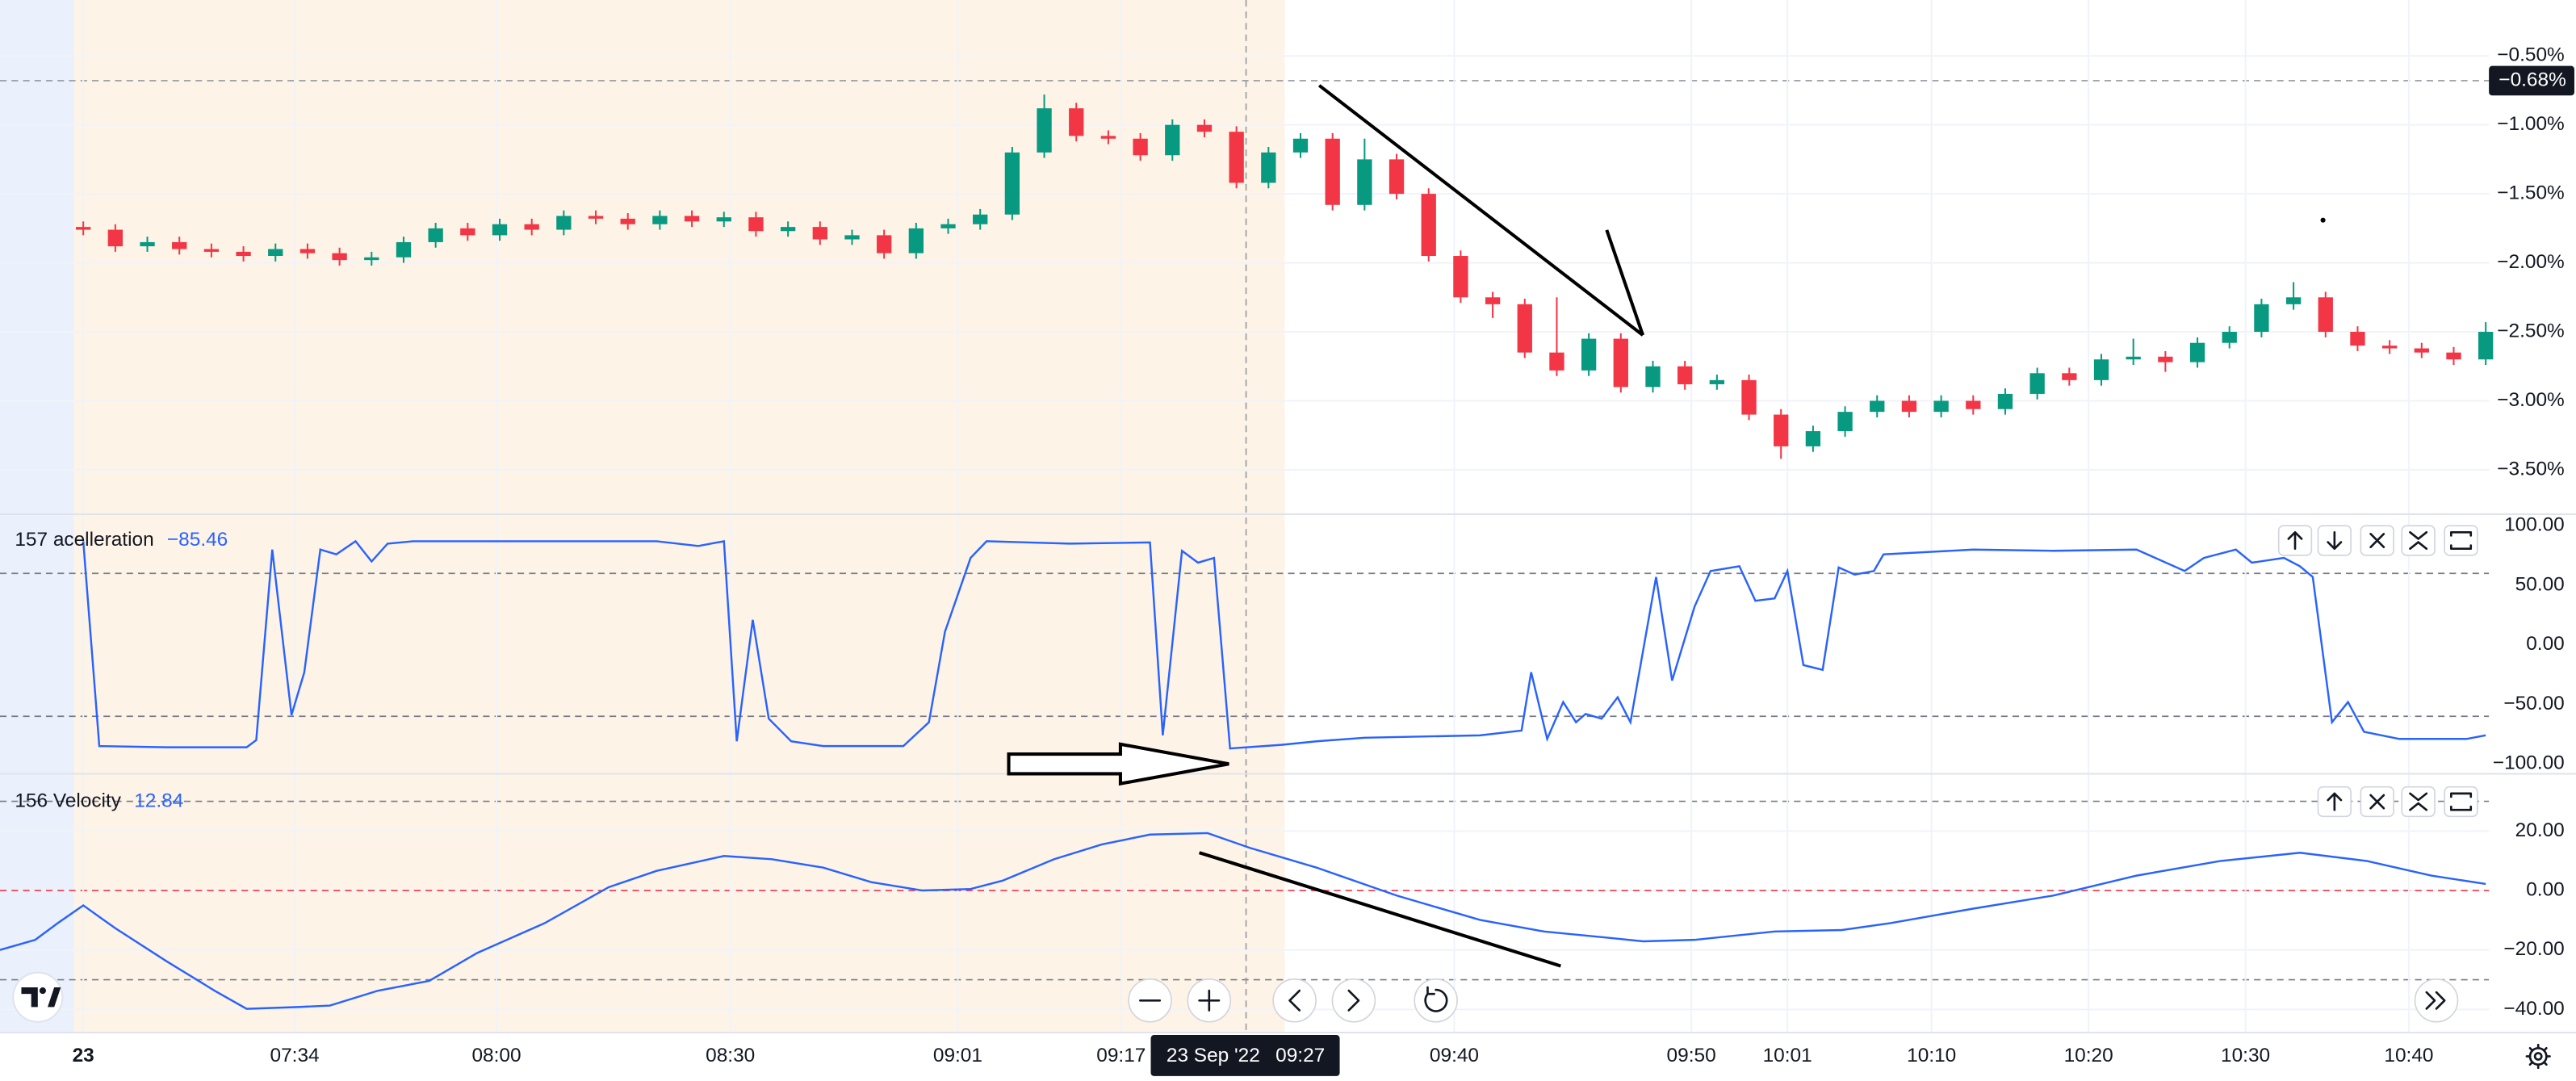 This screenshot has height=1081, width=2576. I want to click on y-tick-label: −0.50%, so click(2531, 55).